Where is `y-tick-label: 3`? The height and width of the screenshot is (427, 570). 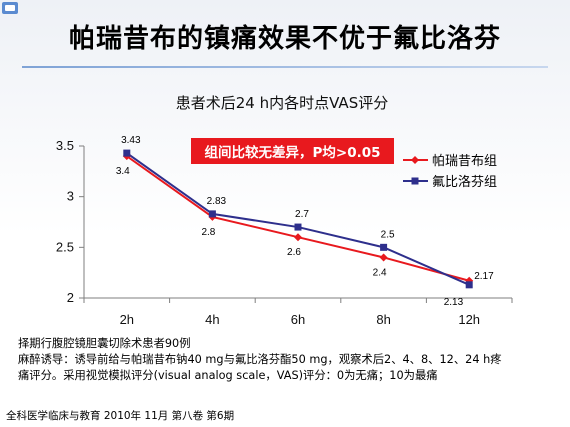 y-tick-label: 3 is located at coordinates (70, 196).